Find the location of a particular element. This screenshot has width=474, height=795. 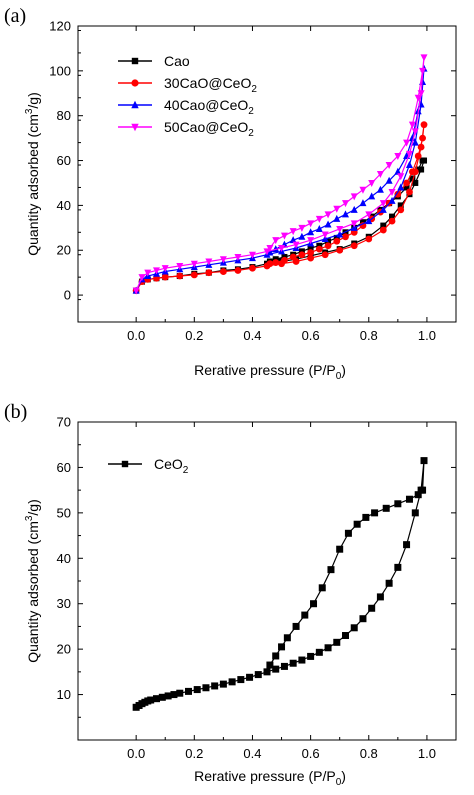

panel-b-legend: CeO2 is located at coordinates (148, 466).